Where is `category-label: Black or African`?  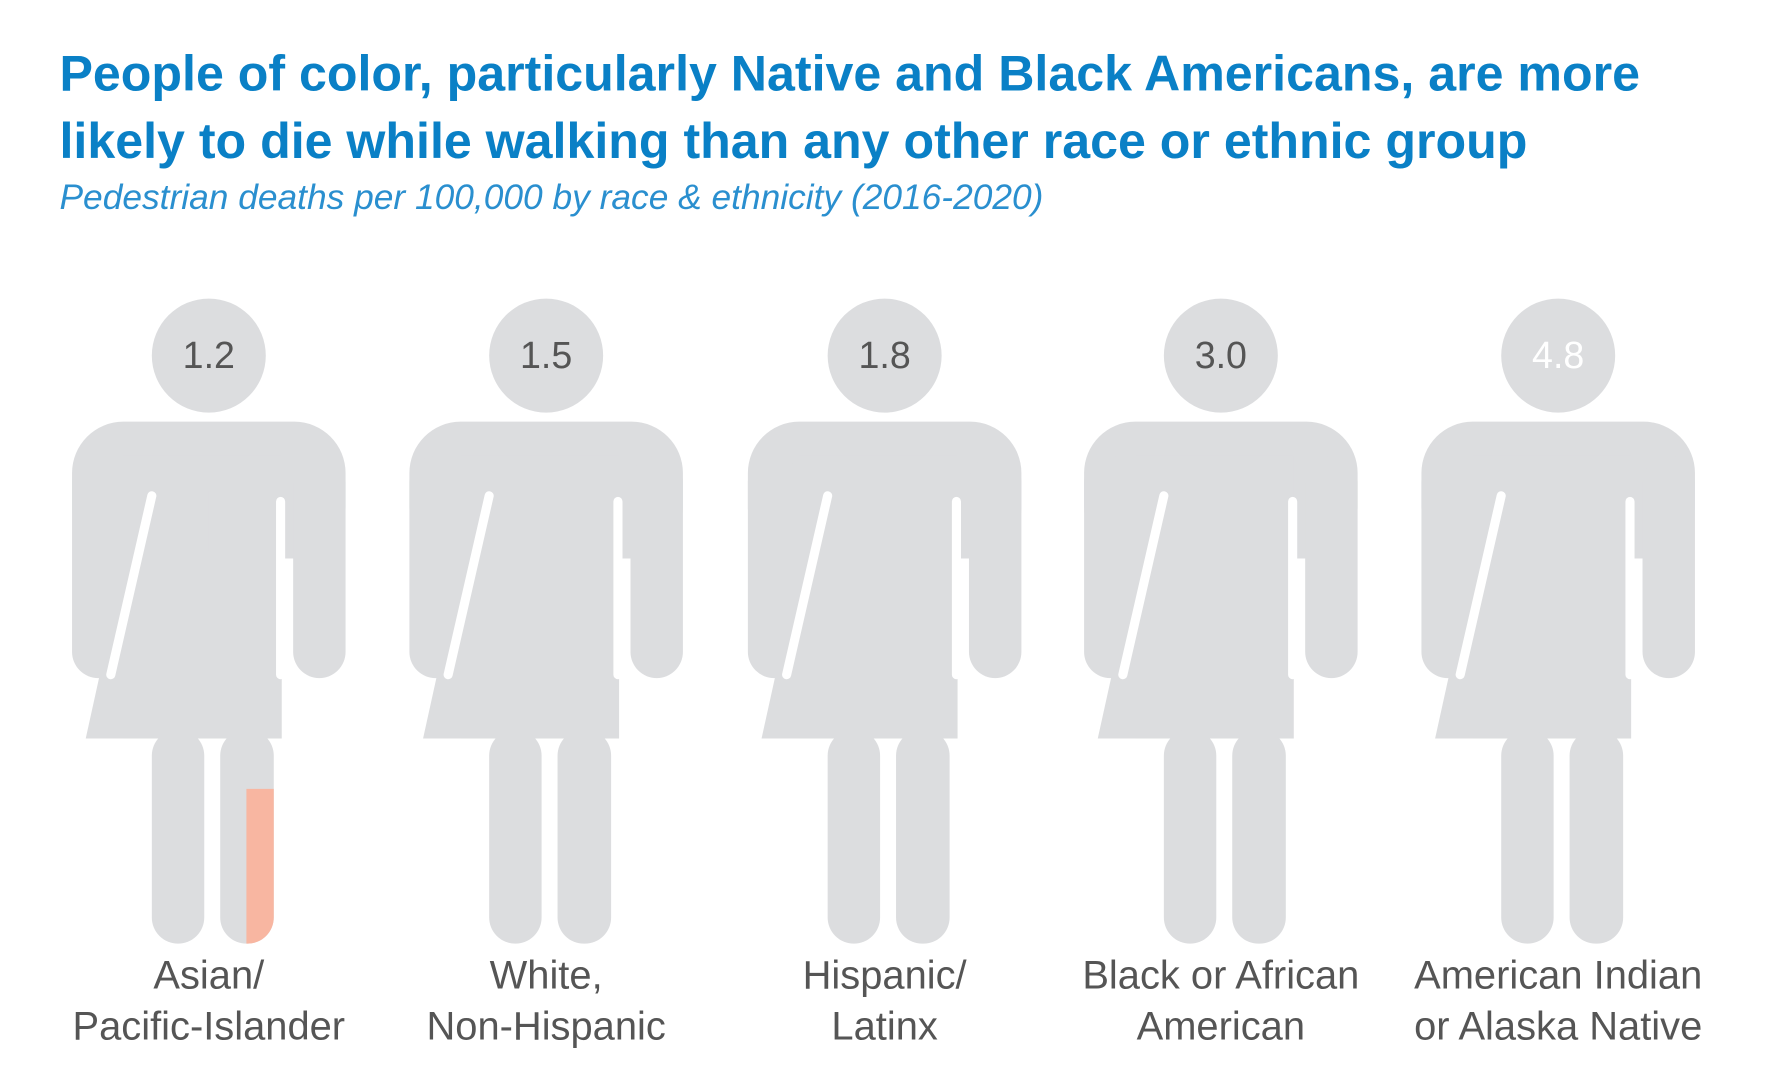
category-label: Black or African is located at coordinates (1220, 975).